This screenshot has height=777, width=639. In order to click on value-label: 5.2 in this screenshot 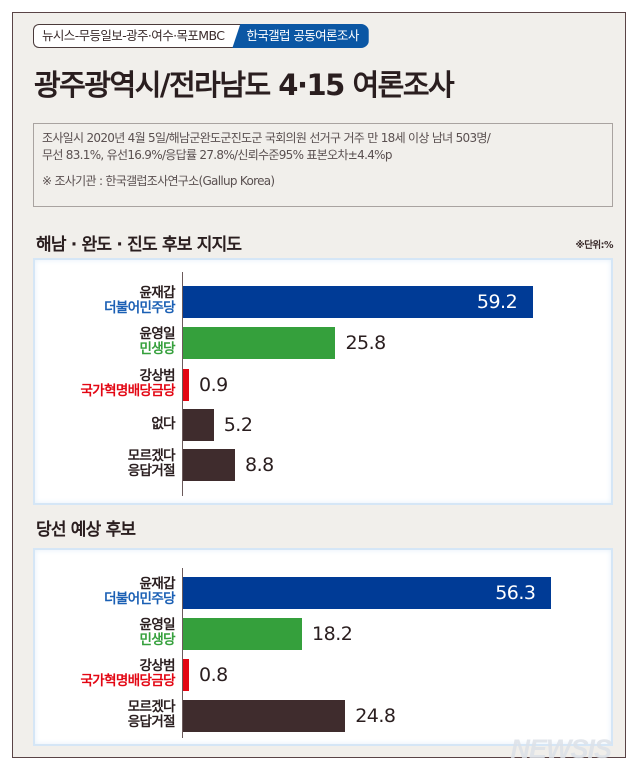, I will do `click(238, 425)`.